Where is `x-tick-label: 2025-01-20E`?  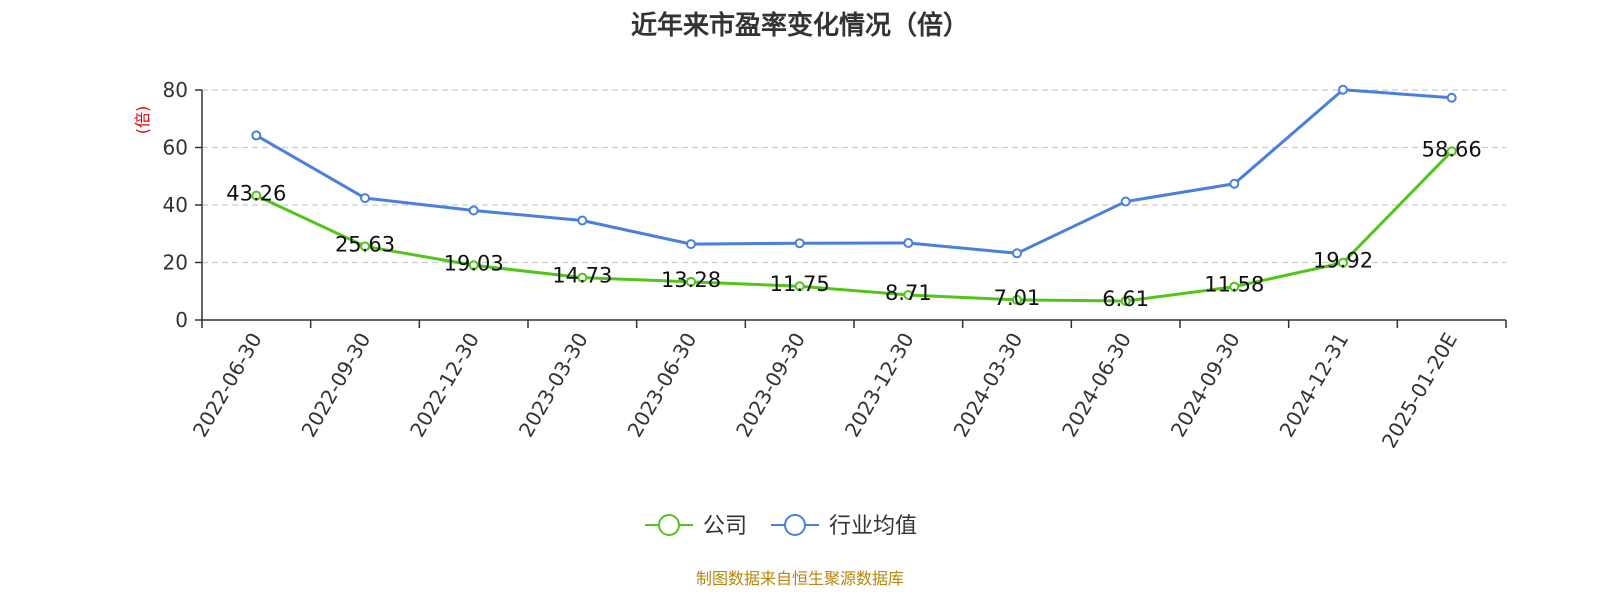 x-tick-label: 2025-01-20E is located at coordinates (1419, 391).